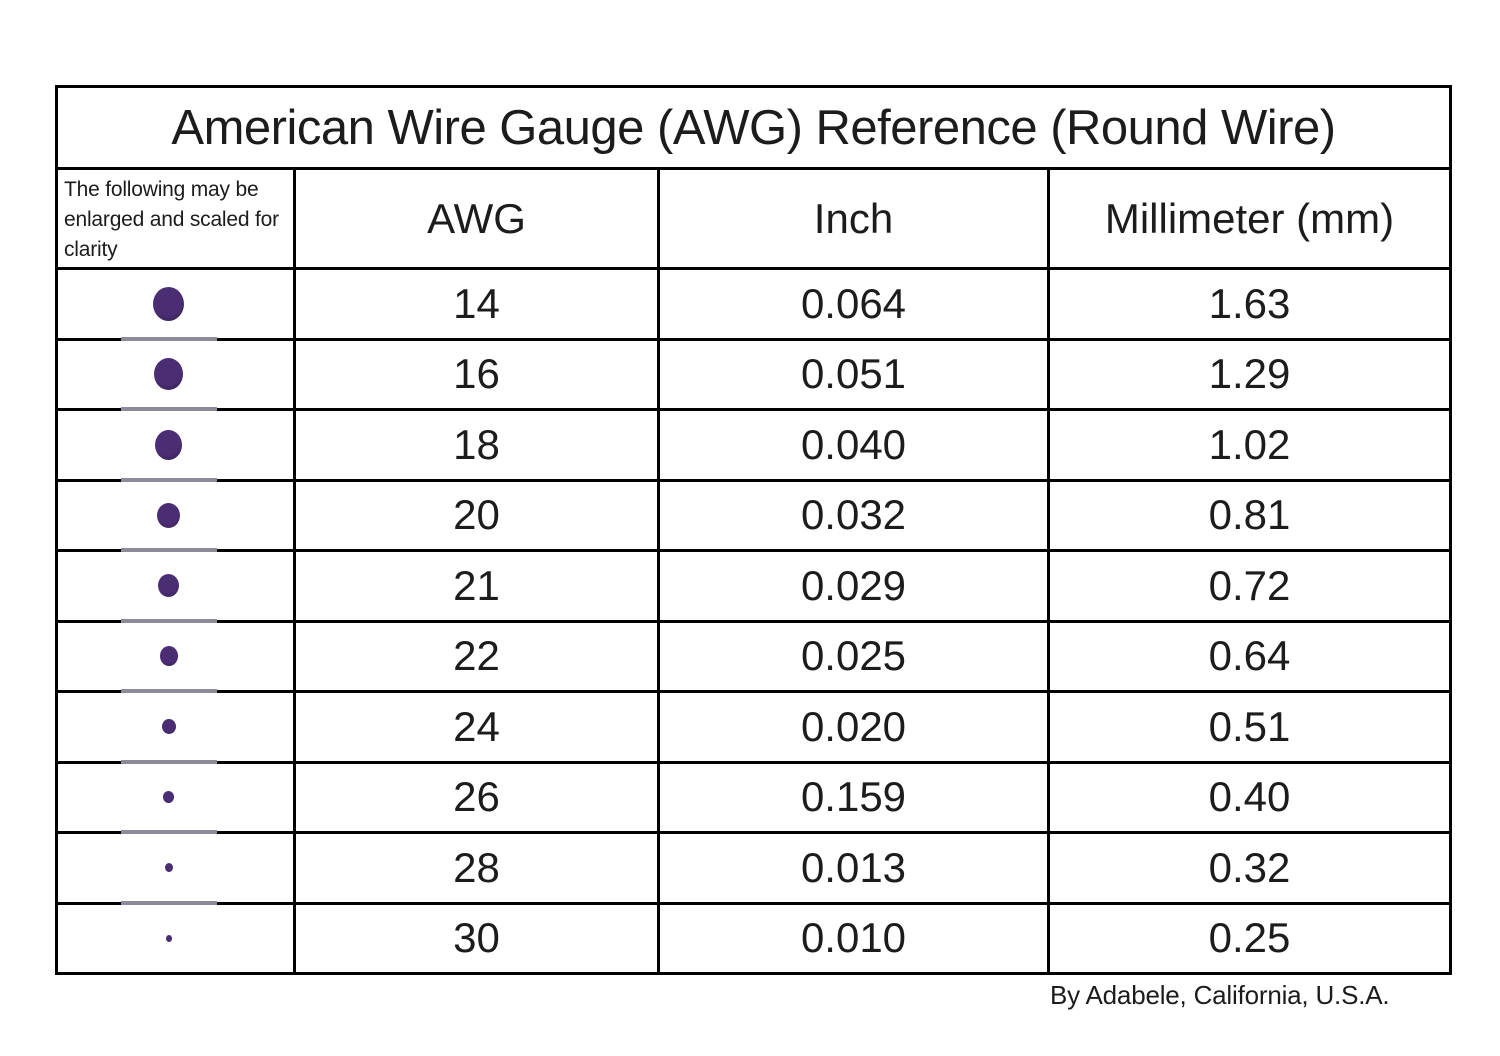 The width and height of the screenshot is (1500, 1056). I want to click on awg-cell: 28, so click(478, 868).